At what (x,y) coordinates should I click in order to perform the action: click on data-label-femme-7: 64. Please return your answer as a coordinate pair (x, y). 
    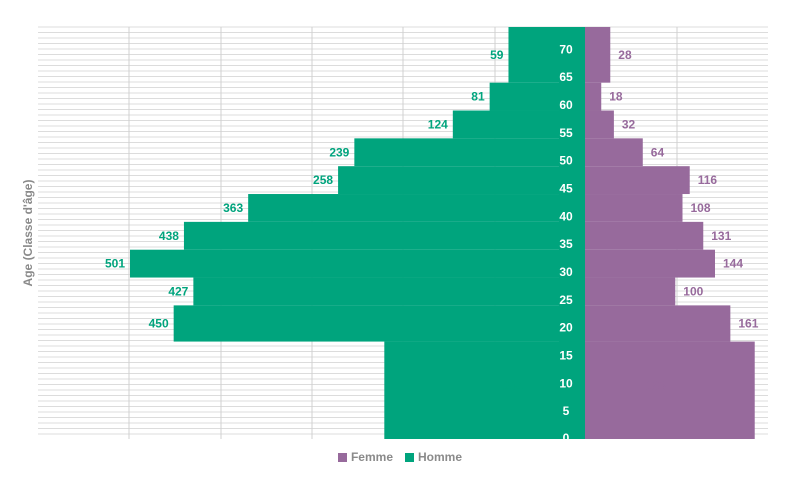
    Looking at the image, I should click on (658, 152).